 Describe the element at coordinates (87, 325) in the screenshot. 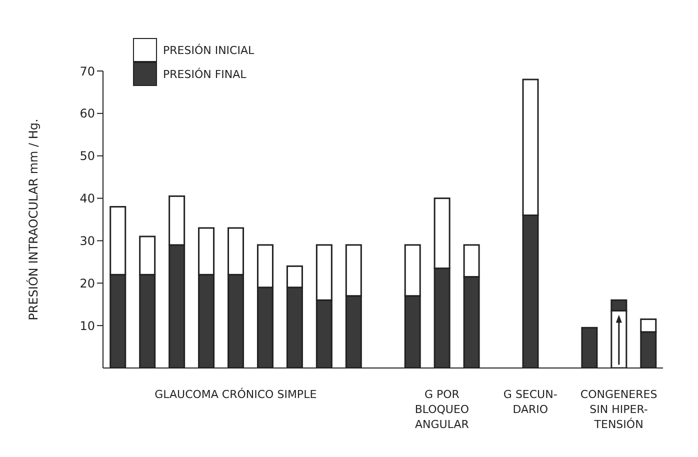

I see `y-tick-label: 10` at that location.